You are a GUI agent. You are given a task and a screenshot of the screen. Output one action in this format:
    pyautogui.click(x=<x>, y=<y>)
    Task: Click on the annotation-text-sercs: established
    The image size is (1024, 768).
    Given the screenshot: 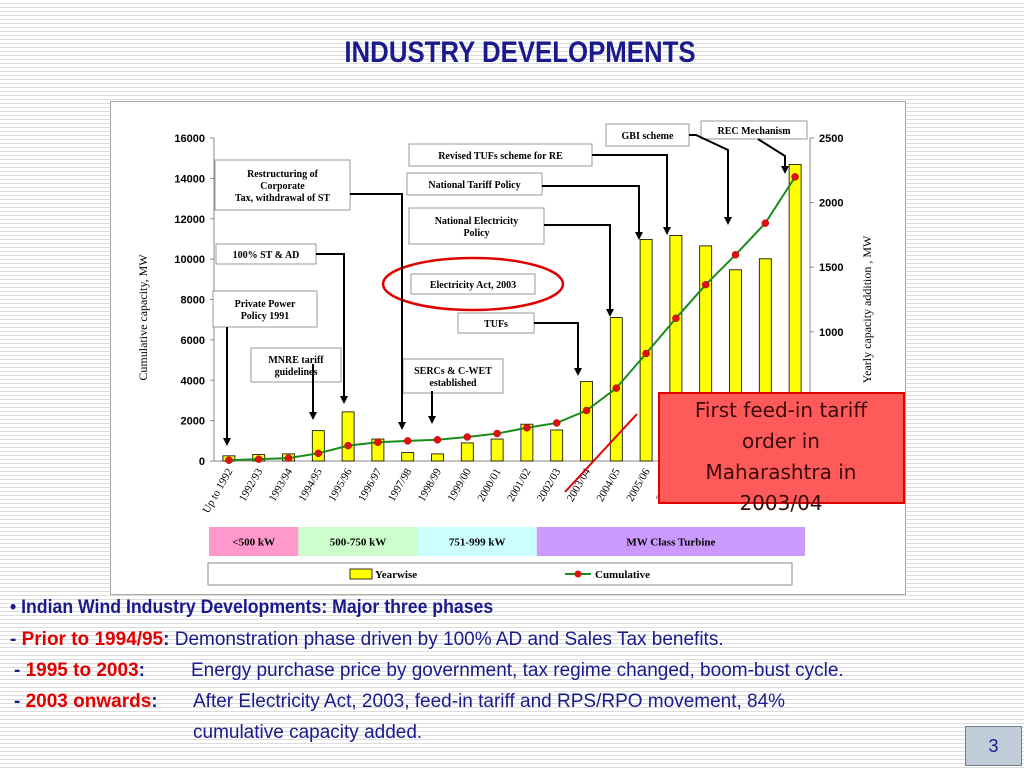 What is the action you would take?
    pyautogui.click(x=453, y=383)
    